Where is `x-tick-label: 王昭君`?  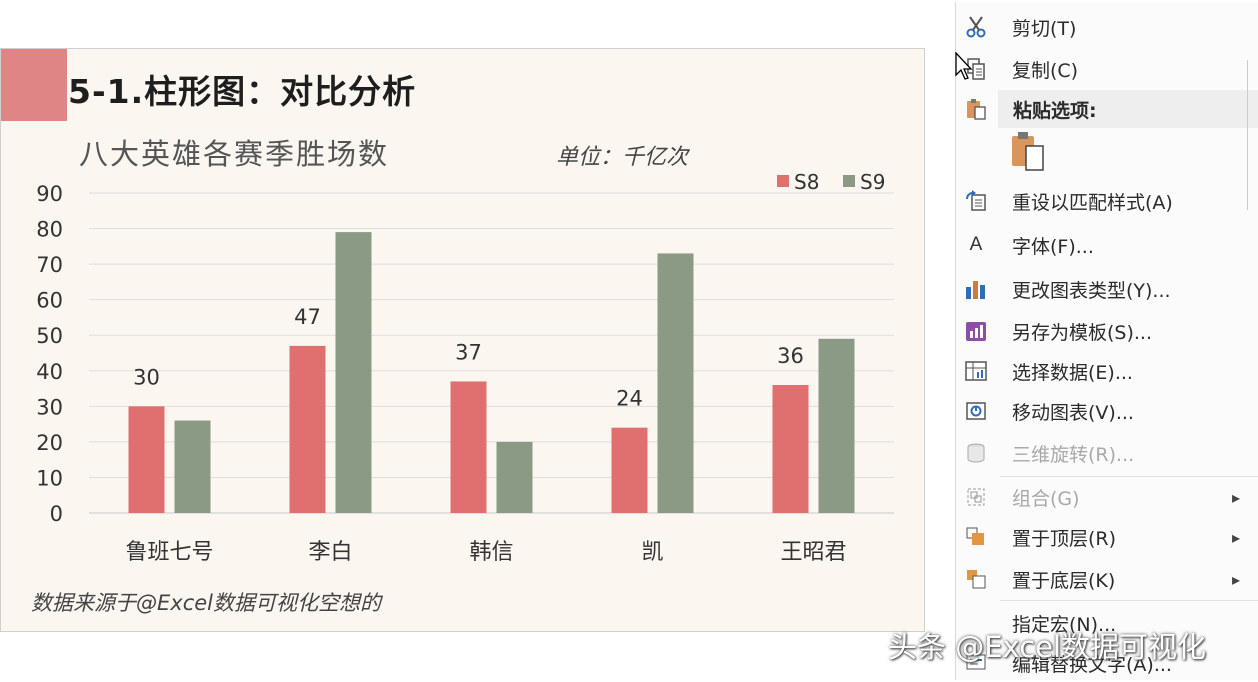
x-tick-label: 王昭君 is located at coordinates (813, 552).